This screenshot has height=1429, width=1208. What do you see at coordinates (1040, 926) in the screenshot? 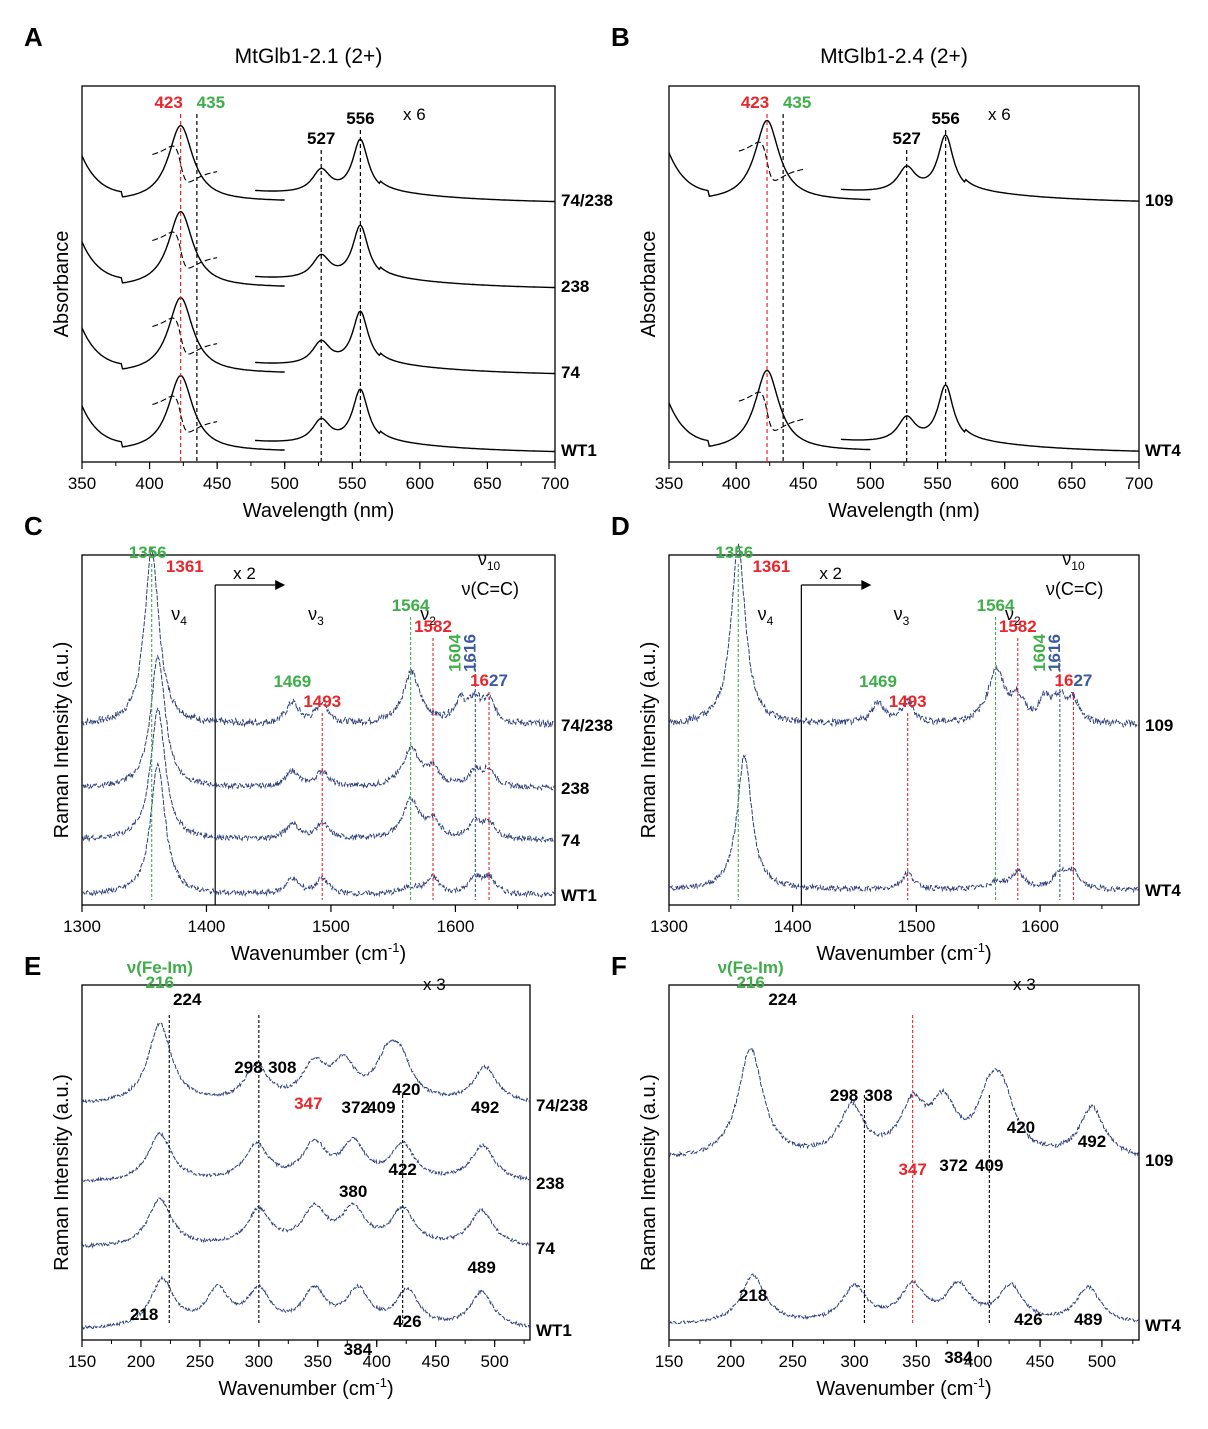
I see `x-tick-label: 1600` at bounding box center [1040, 926].